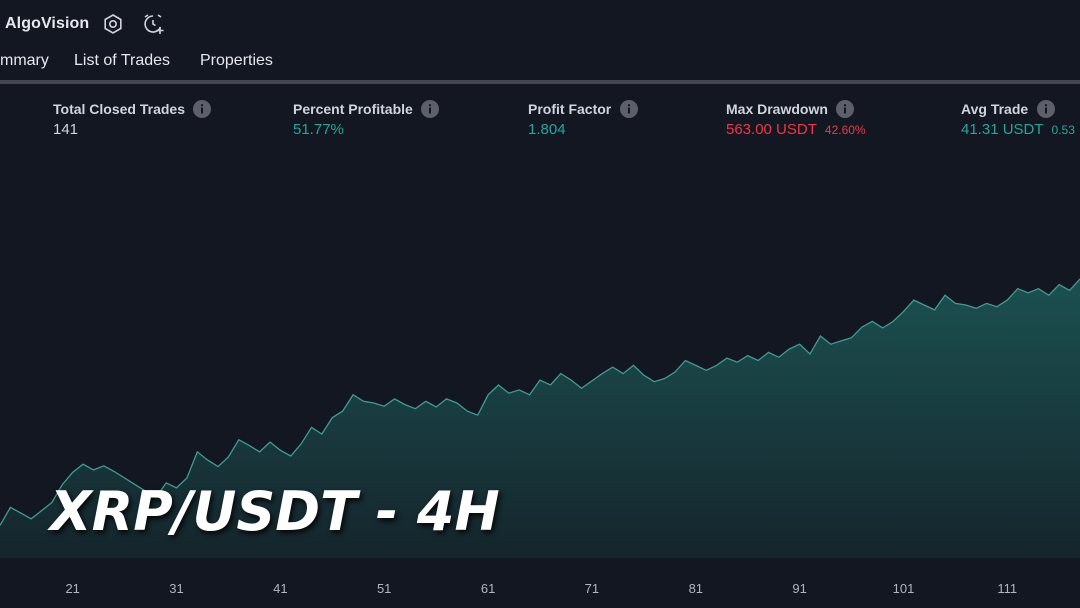 Image resolution: width=1080 pixels, height=608 pixels. I want to click on x-tick-label: 71, so click(592, 588).